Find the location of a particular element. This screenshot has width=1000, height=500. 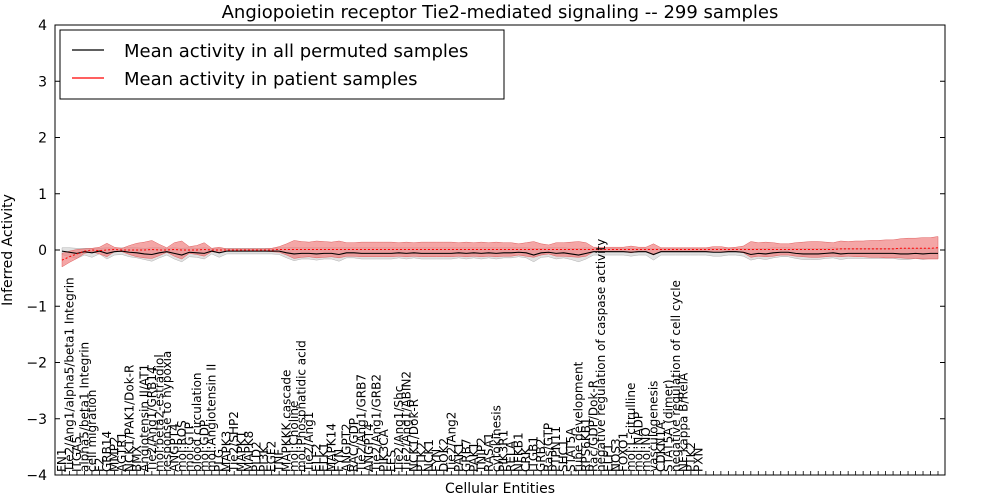

x-tick-label: ELF2 is located at coordinates (317, 457).